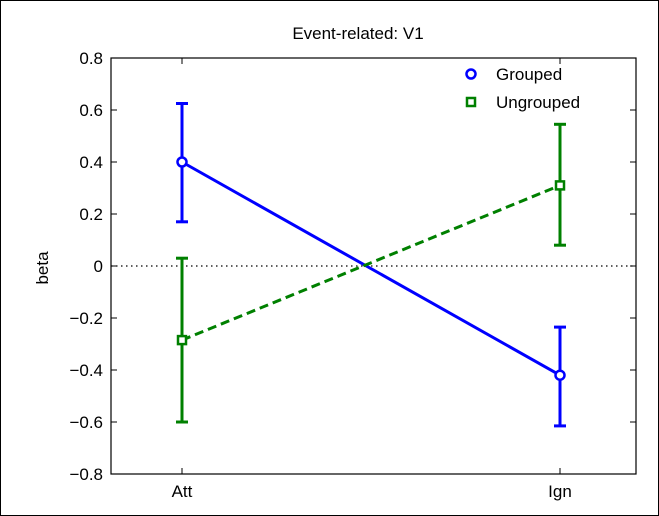 This screenshot has height=516, width=659. Describe the element at coordinates (86, 370) in the screenshot. I see `y-tick-label: −0.4` at that location.